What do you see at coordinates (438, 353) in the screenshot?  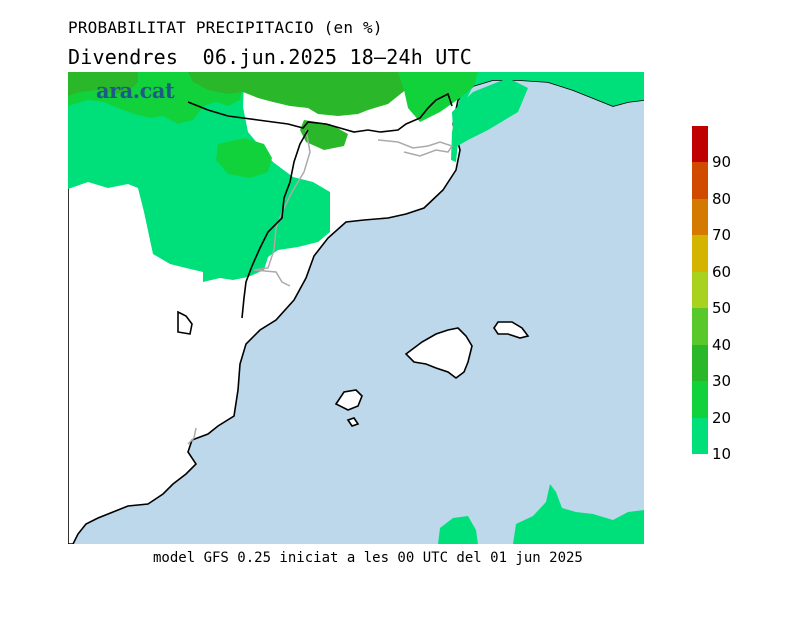 I see `island-mallorca` at bounding box center [438, 353].